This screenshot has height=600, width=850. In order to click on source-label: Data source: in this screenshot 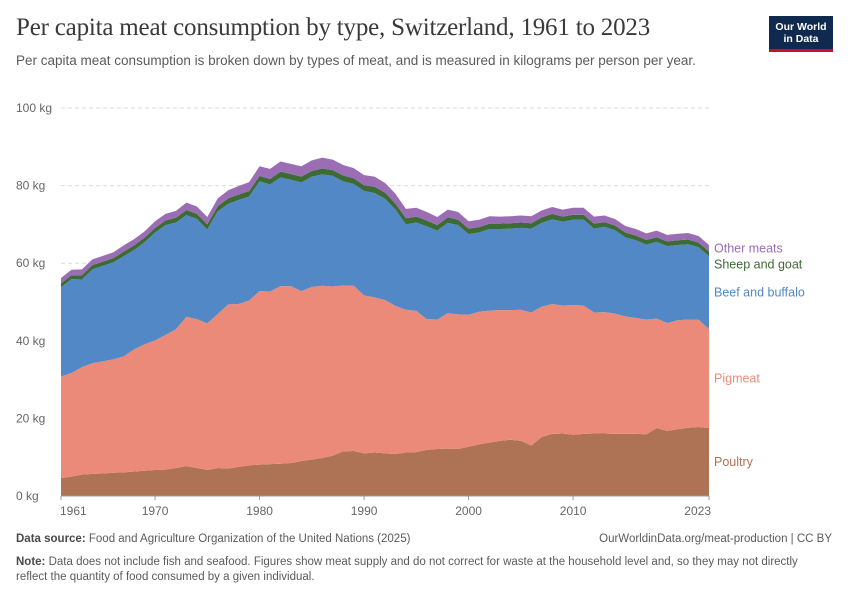, I will do `click(51, 539)`.